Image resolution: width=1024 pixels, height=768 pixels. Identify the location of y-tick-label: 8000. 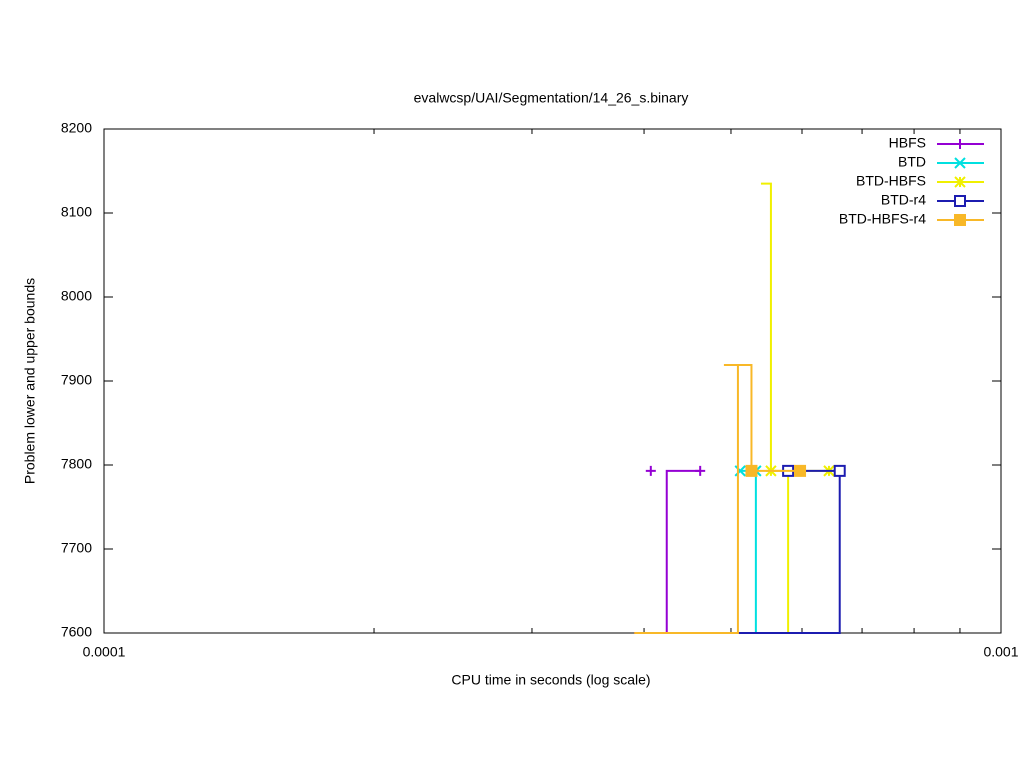
(76, 296).